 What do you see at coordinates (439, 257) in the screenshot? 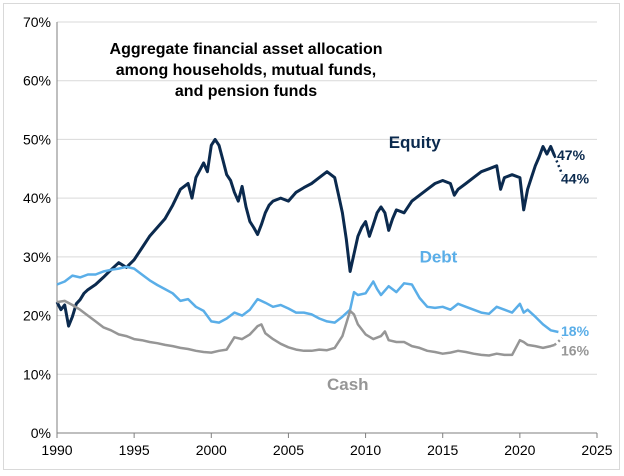
I see `debt-series-label: Debt` at bounding box center [439, 257].